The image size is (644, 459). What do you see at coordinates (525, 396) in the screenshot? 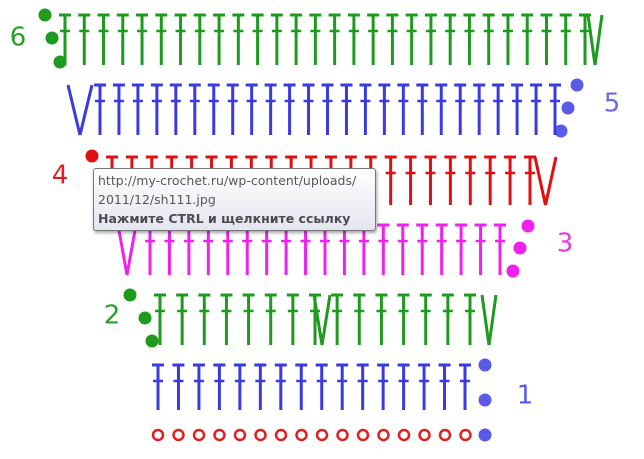
I see `row-label: 1` at bounding box center [525, 396].